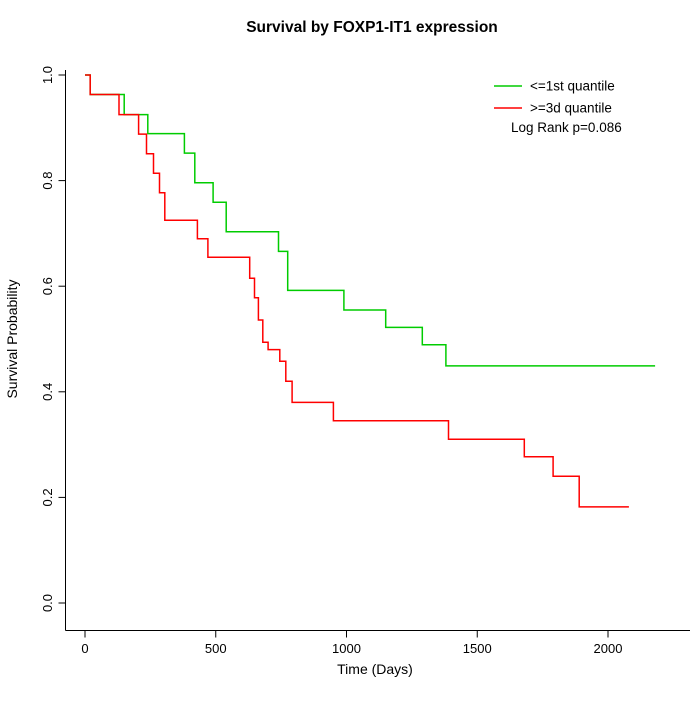 Image resolution: width=700 pixels, height=705 pixels. I want to click on x-tick-label: 1500, so click(477, 648).